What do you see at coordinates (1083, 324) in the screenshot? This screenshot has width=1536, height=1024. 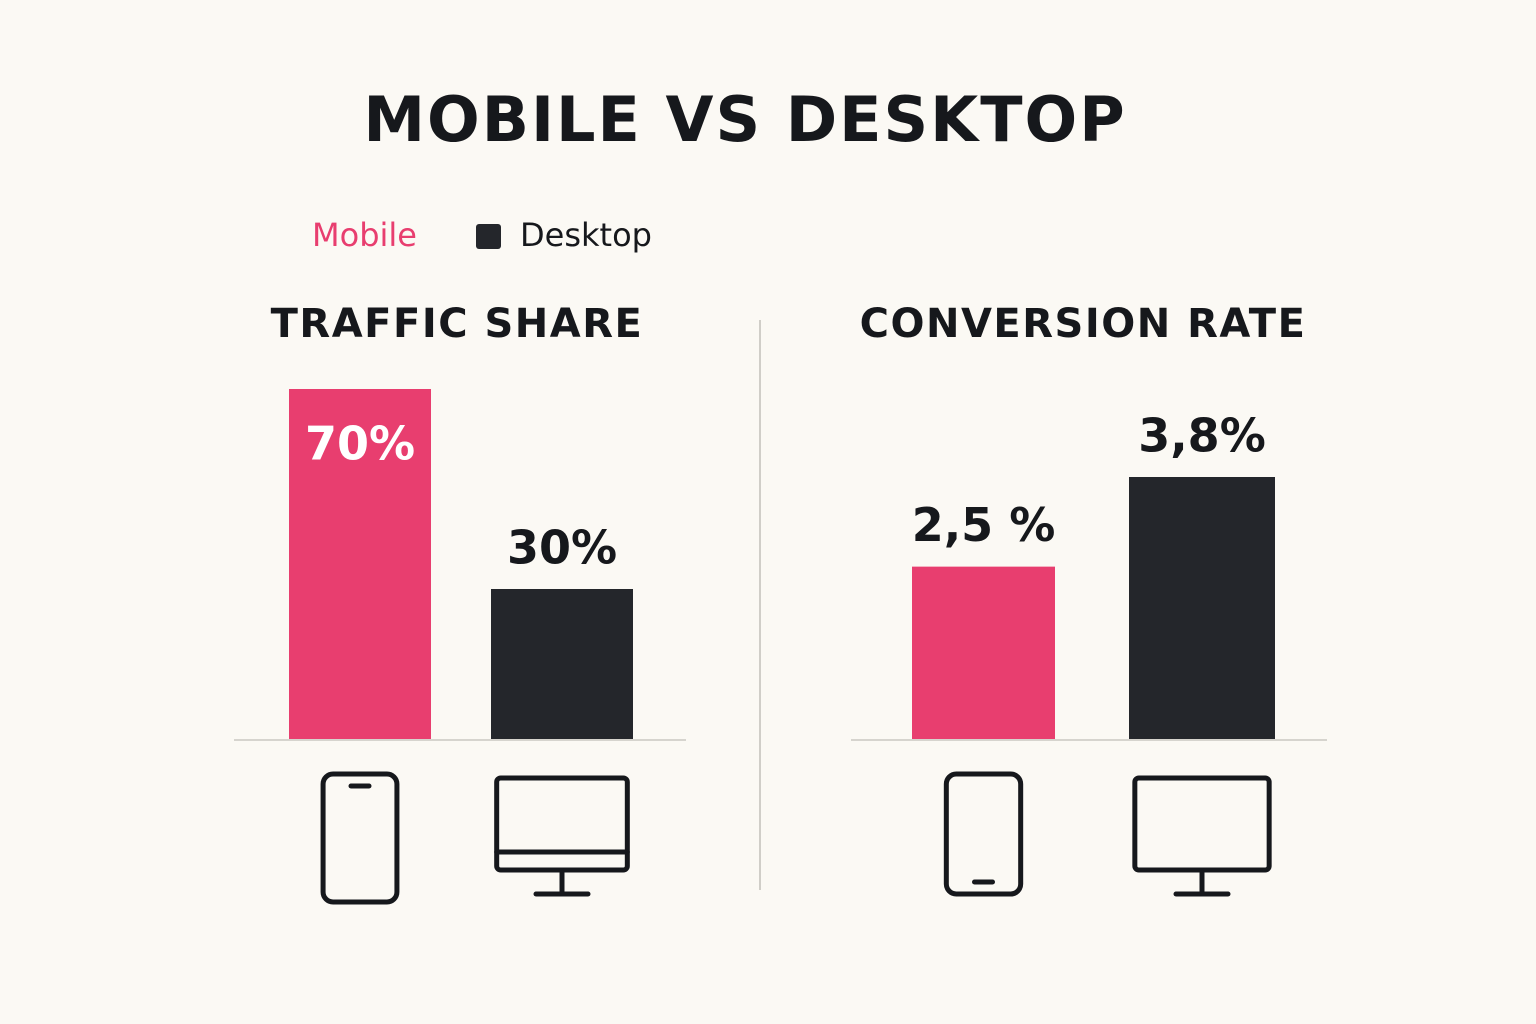 I see `chart-title: CONVERSION RATE` at bounding box center [1083, 324].